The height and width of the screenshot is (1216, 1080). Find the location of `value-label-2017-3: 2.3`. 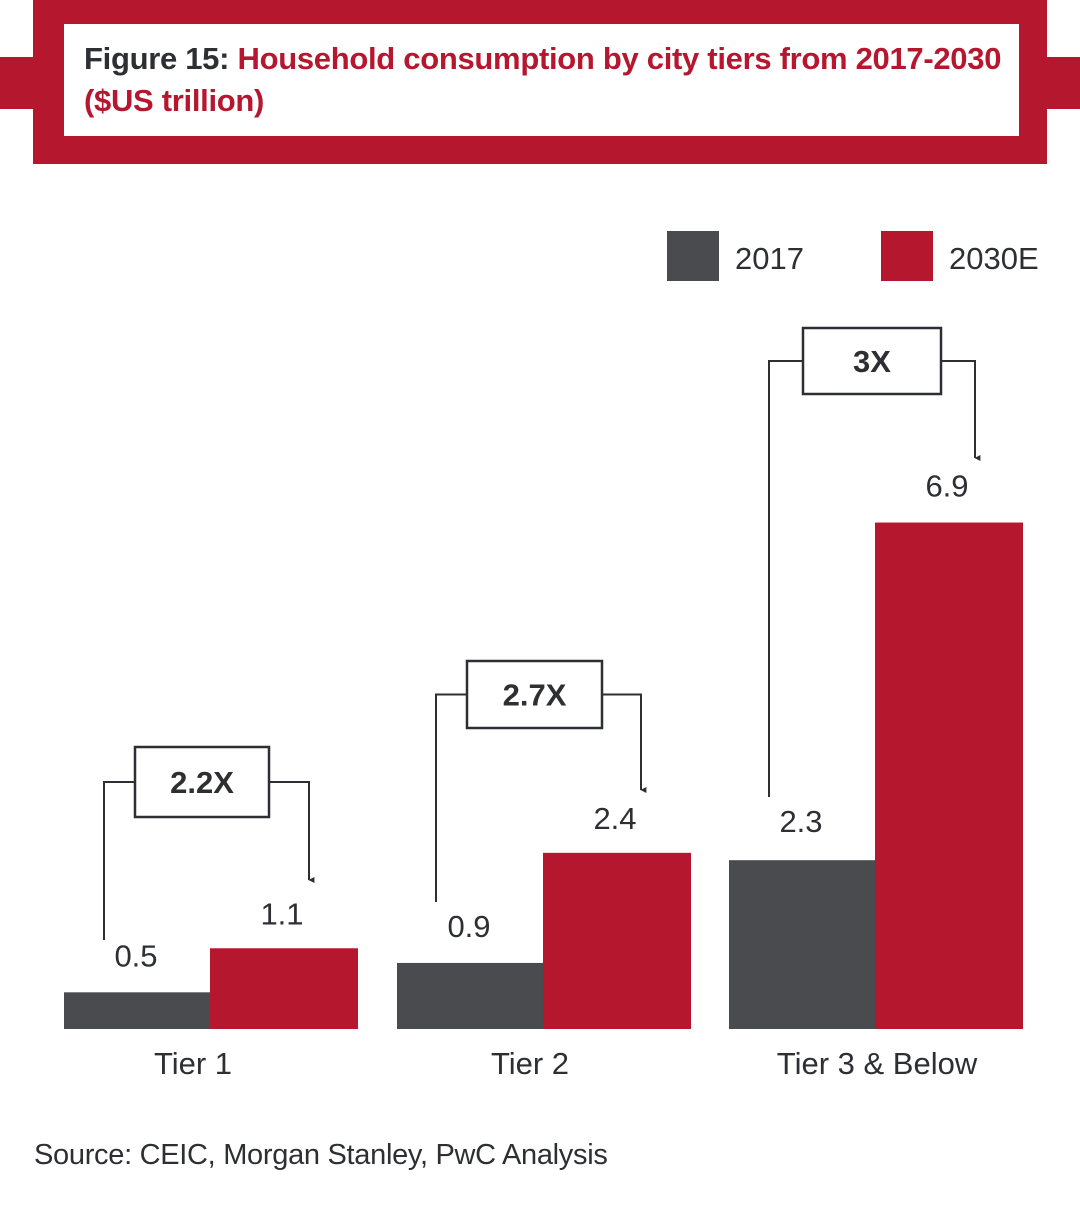

value-label-2017-3: 2.3 is located at coordinates (800, 821).